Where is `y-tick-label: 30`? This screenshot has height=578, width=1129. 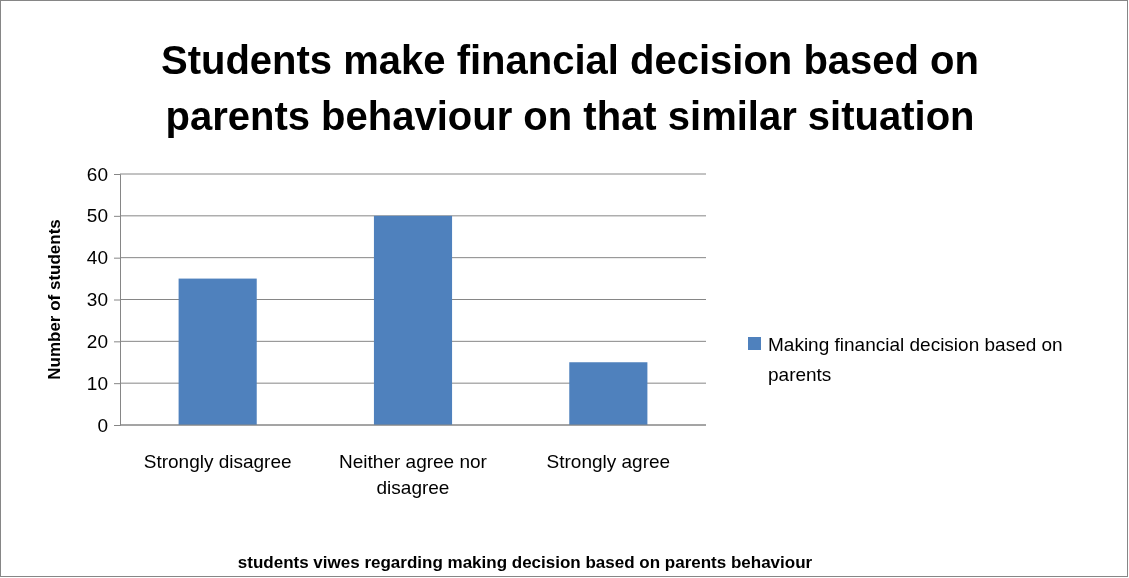 y-tick-label: 30 is located at coordinates (97, 300).